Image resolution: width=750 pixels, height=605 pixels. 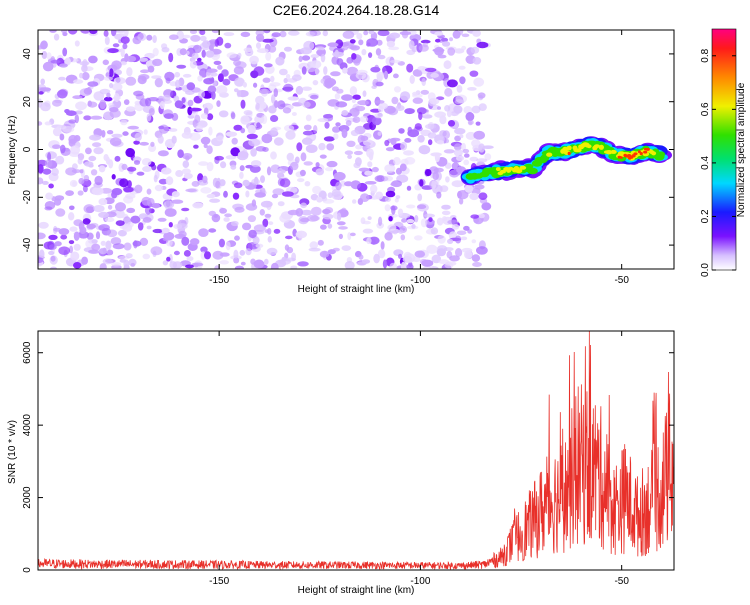 What do you see at coordinates (356, 590) in the screenshot?
I see `snr-x-axis-label: Height of straight line (km)` at bounding box center [356, 590].